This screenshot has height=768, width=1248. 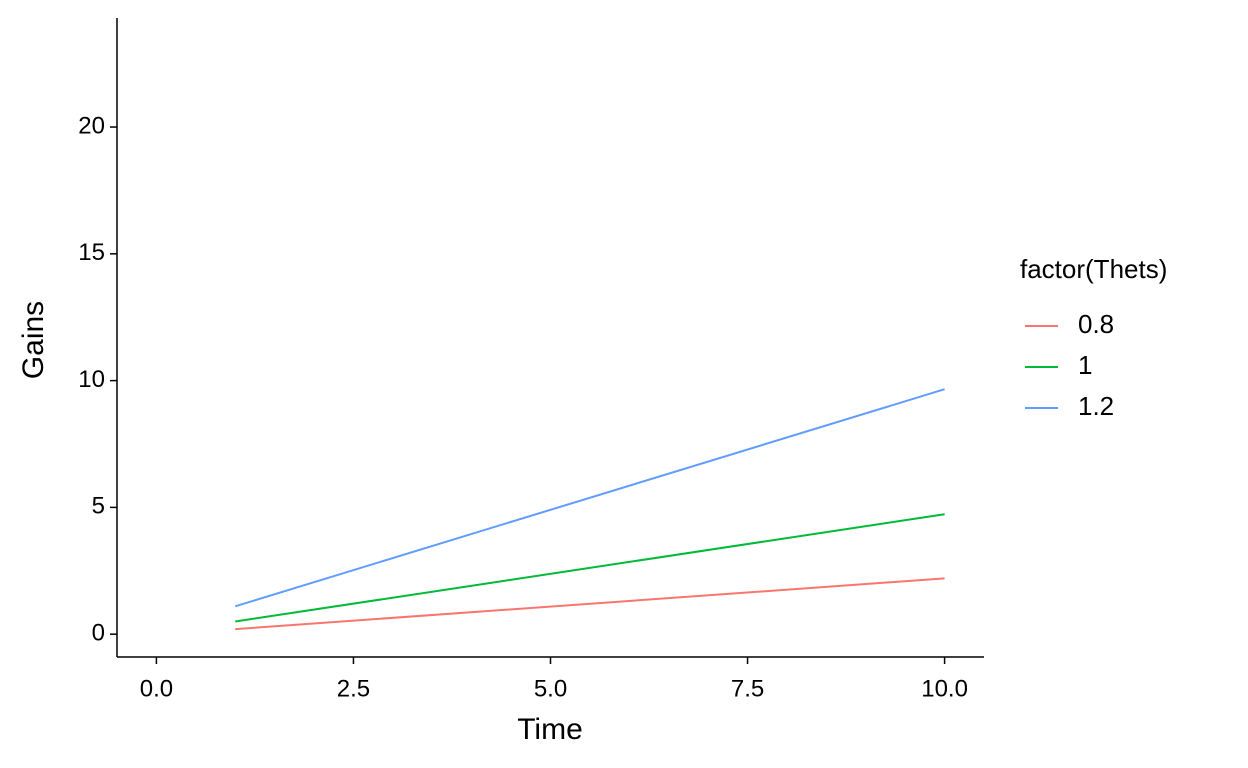 I want to click on x-tick-label: 5.0, so click(x=550, y=688).